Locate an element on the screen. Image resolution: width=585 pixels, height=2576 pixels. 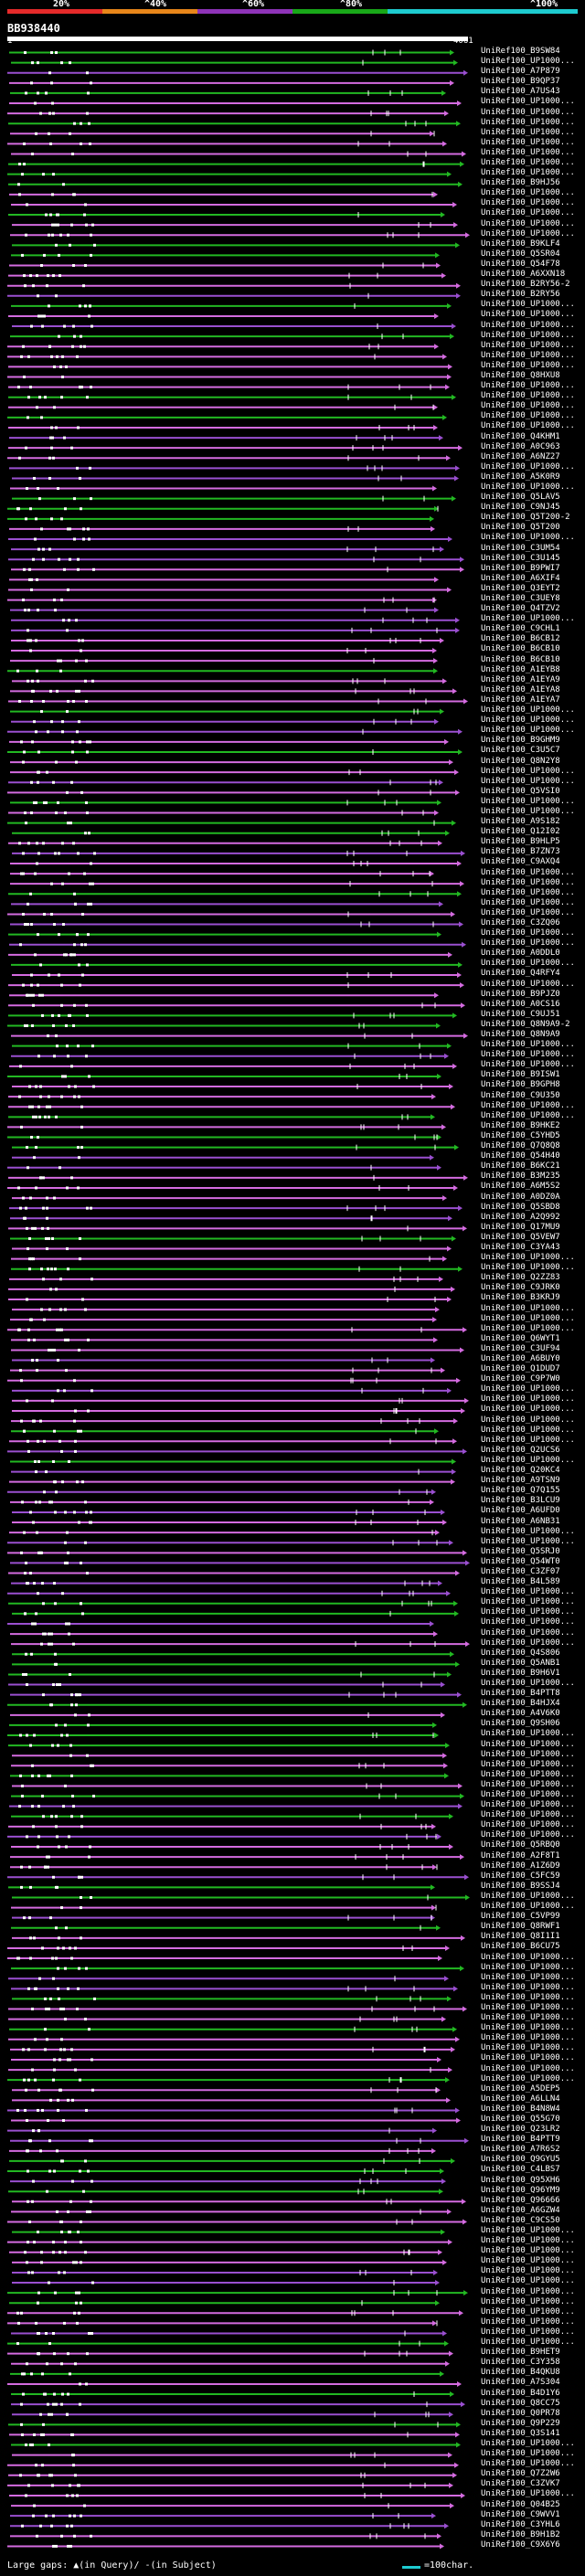
hit-label: UniRef100_A5K0R9 is located at coordinates (520, 477).